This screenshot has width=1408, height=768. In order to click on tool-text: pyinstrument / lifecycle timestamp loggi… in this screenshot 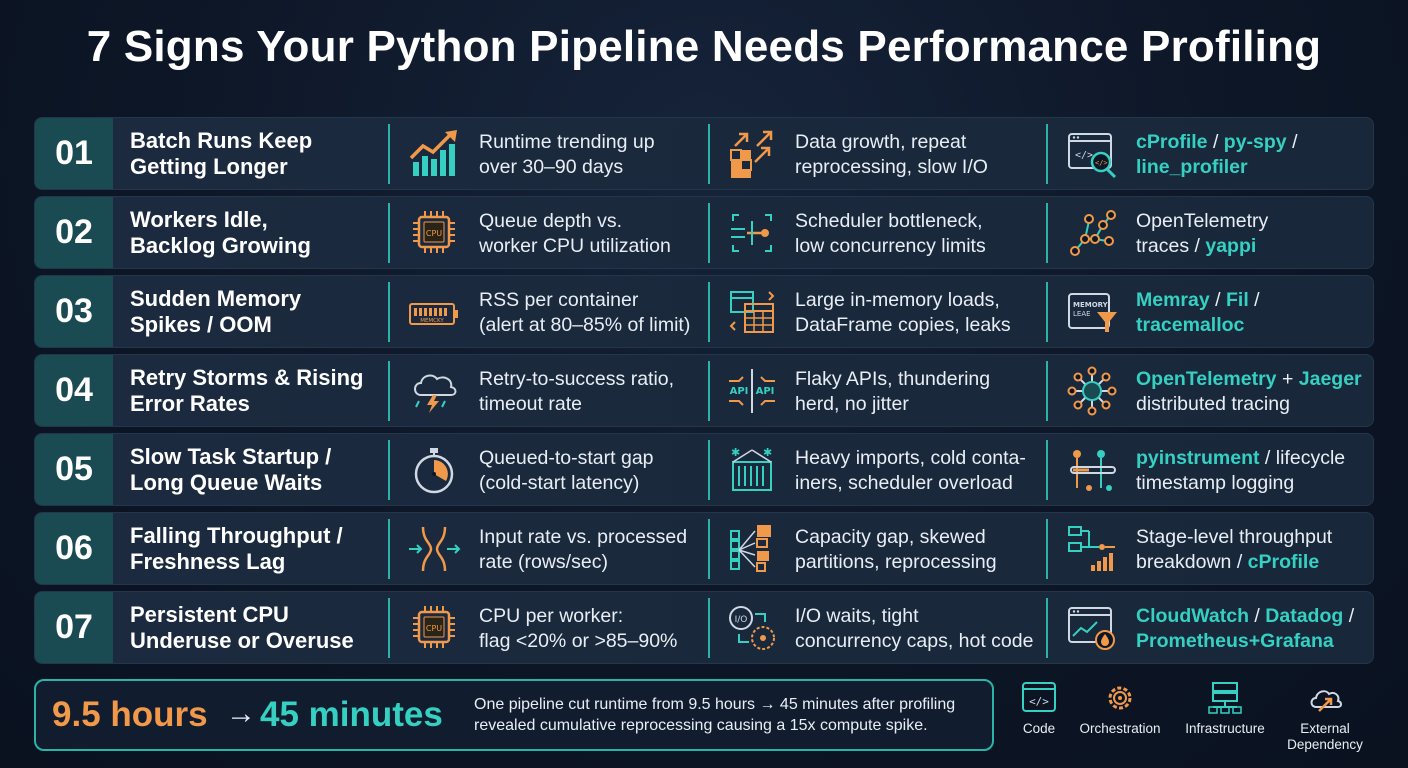, I will do `click(1241, 470)`.